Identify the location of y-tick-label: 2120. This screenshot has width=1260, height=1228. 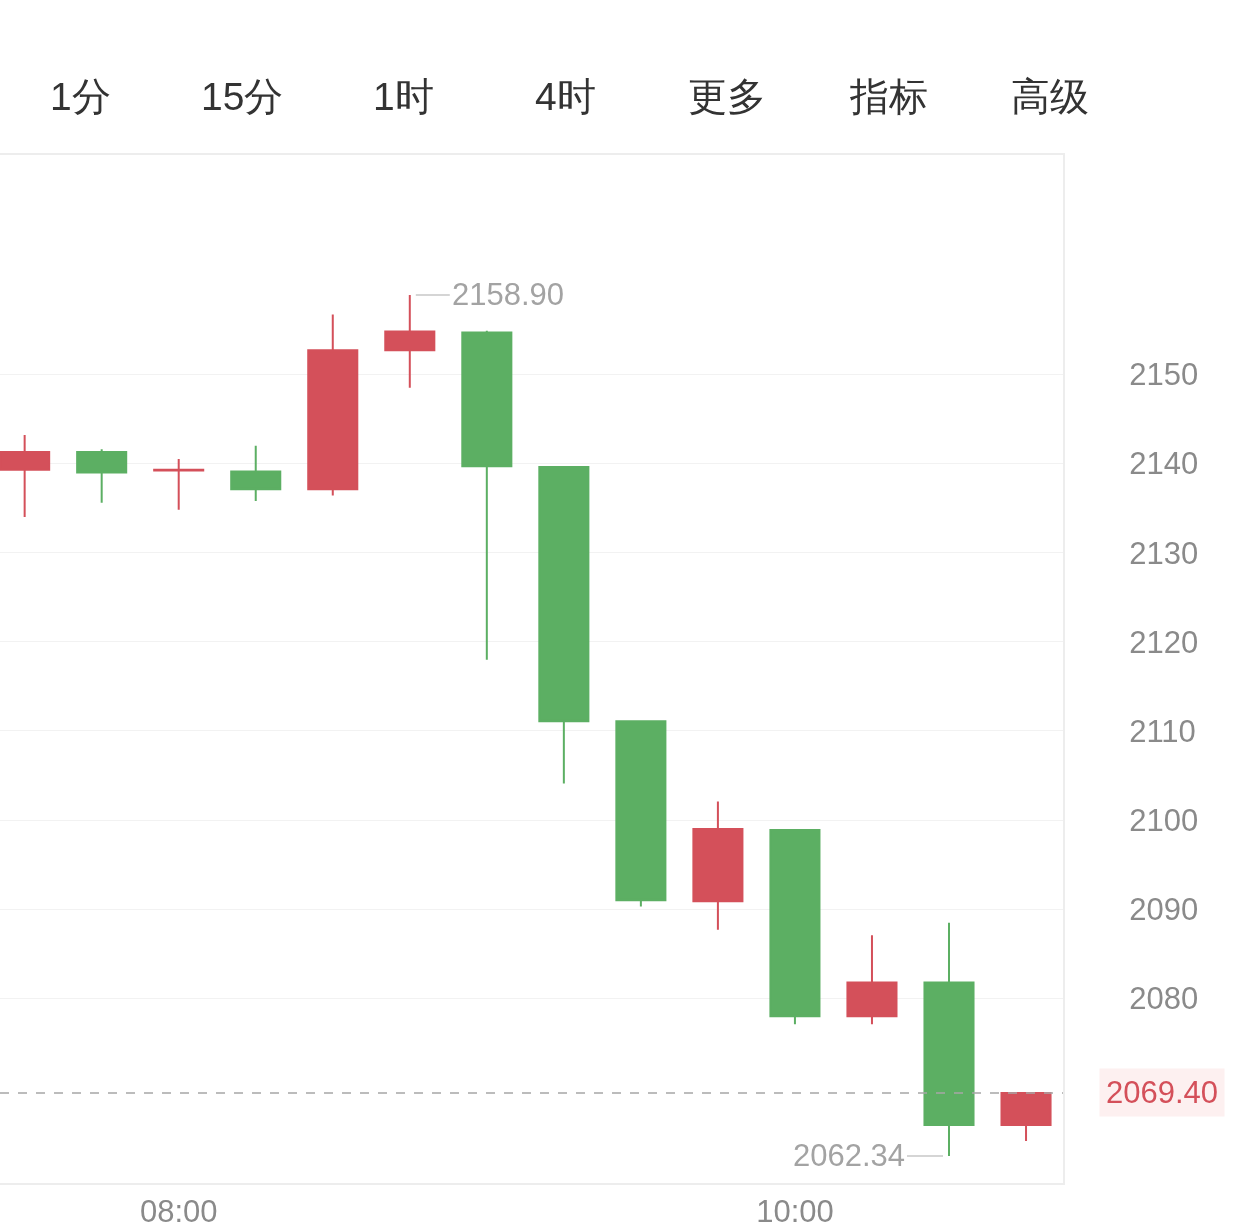
(1164, 642).